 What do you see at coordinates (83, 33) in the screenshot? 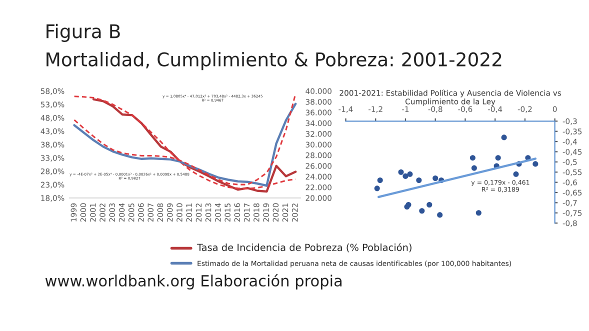
I see `chart-title: Figura B` at bounding box center [83, 33].